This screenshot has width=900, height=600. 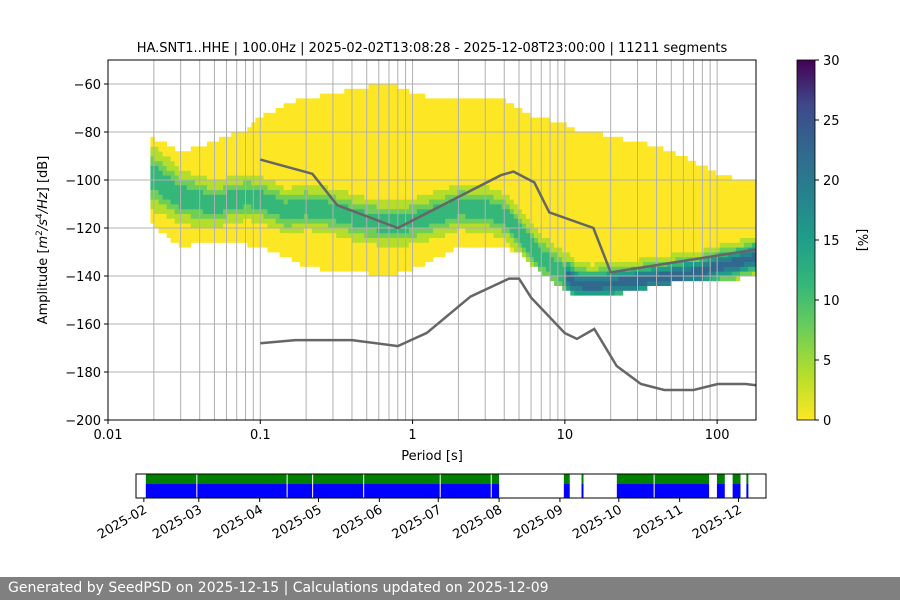 I want to click on y-tick-label: −200, so click(x=83, y=421).